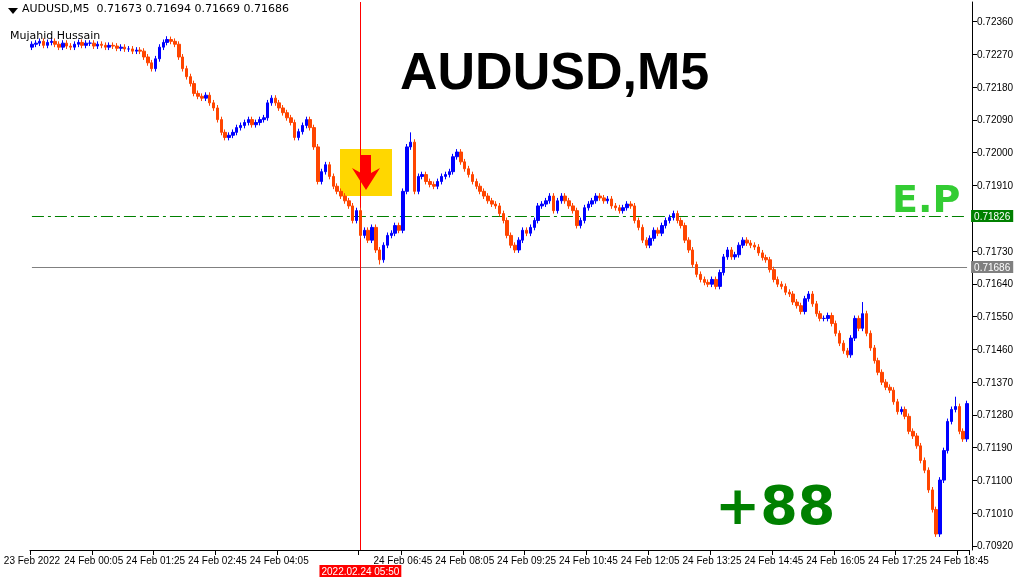 This screenshot has height=584, width=1020. I want to click on y-tick-label: 0.72270, so click(995, 54).